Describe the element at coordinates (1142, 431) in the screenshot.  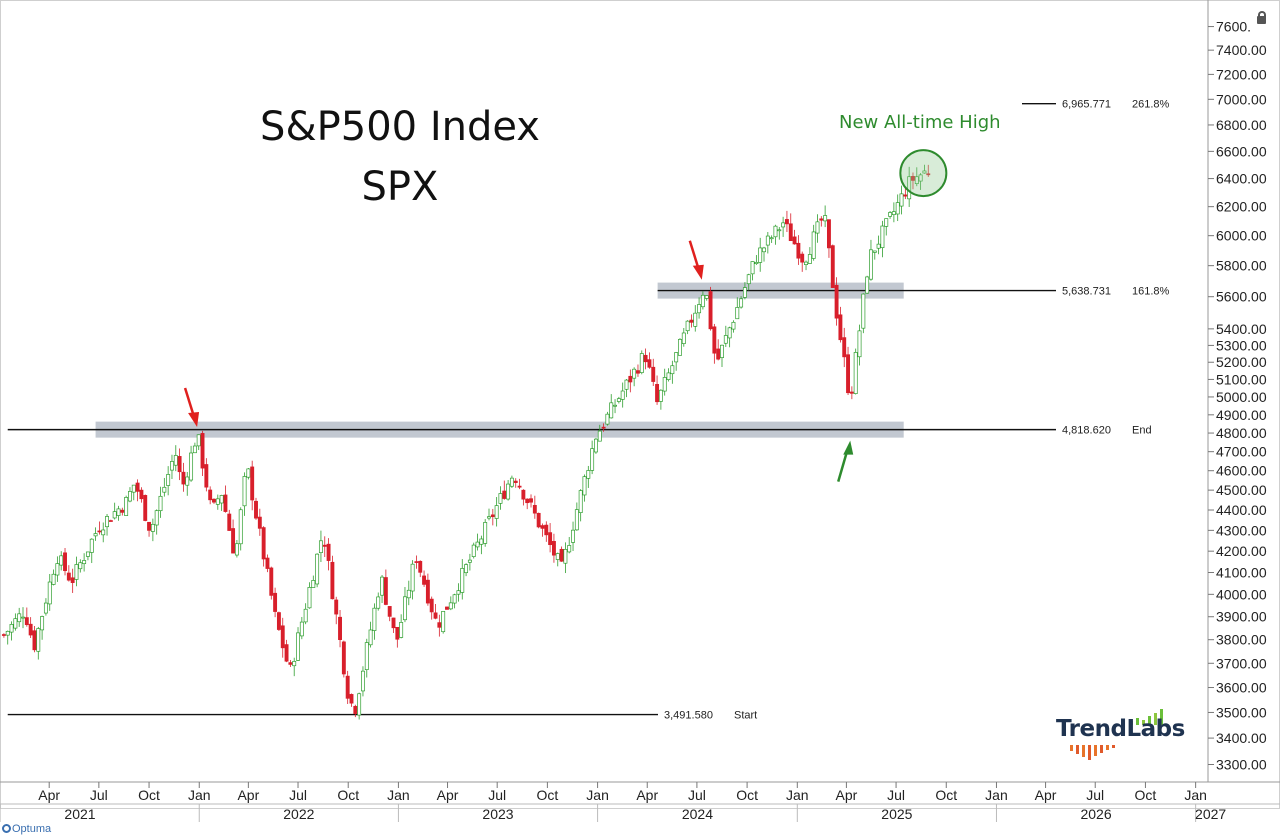
I see `level-tag: End` at that location.